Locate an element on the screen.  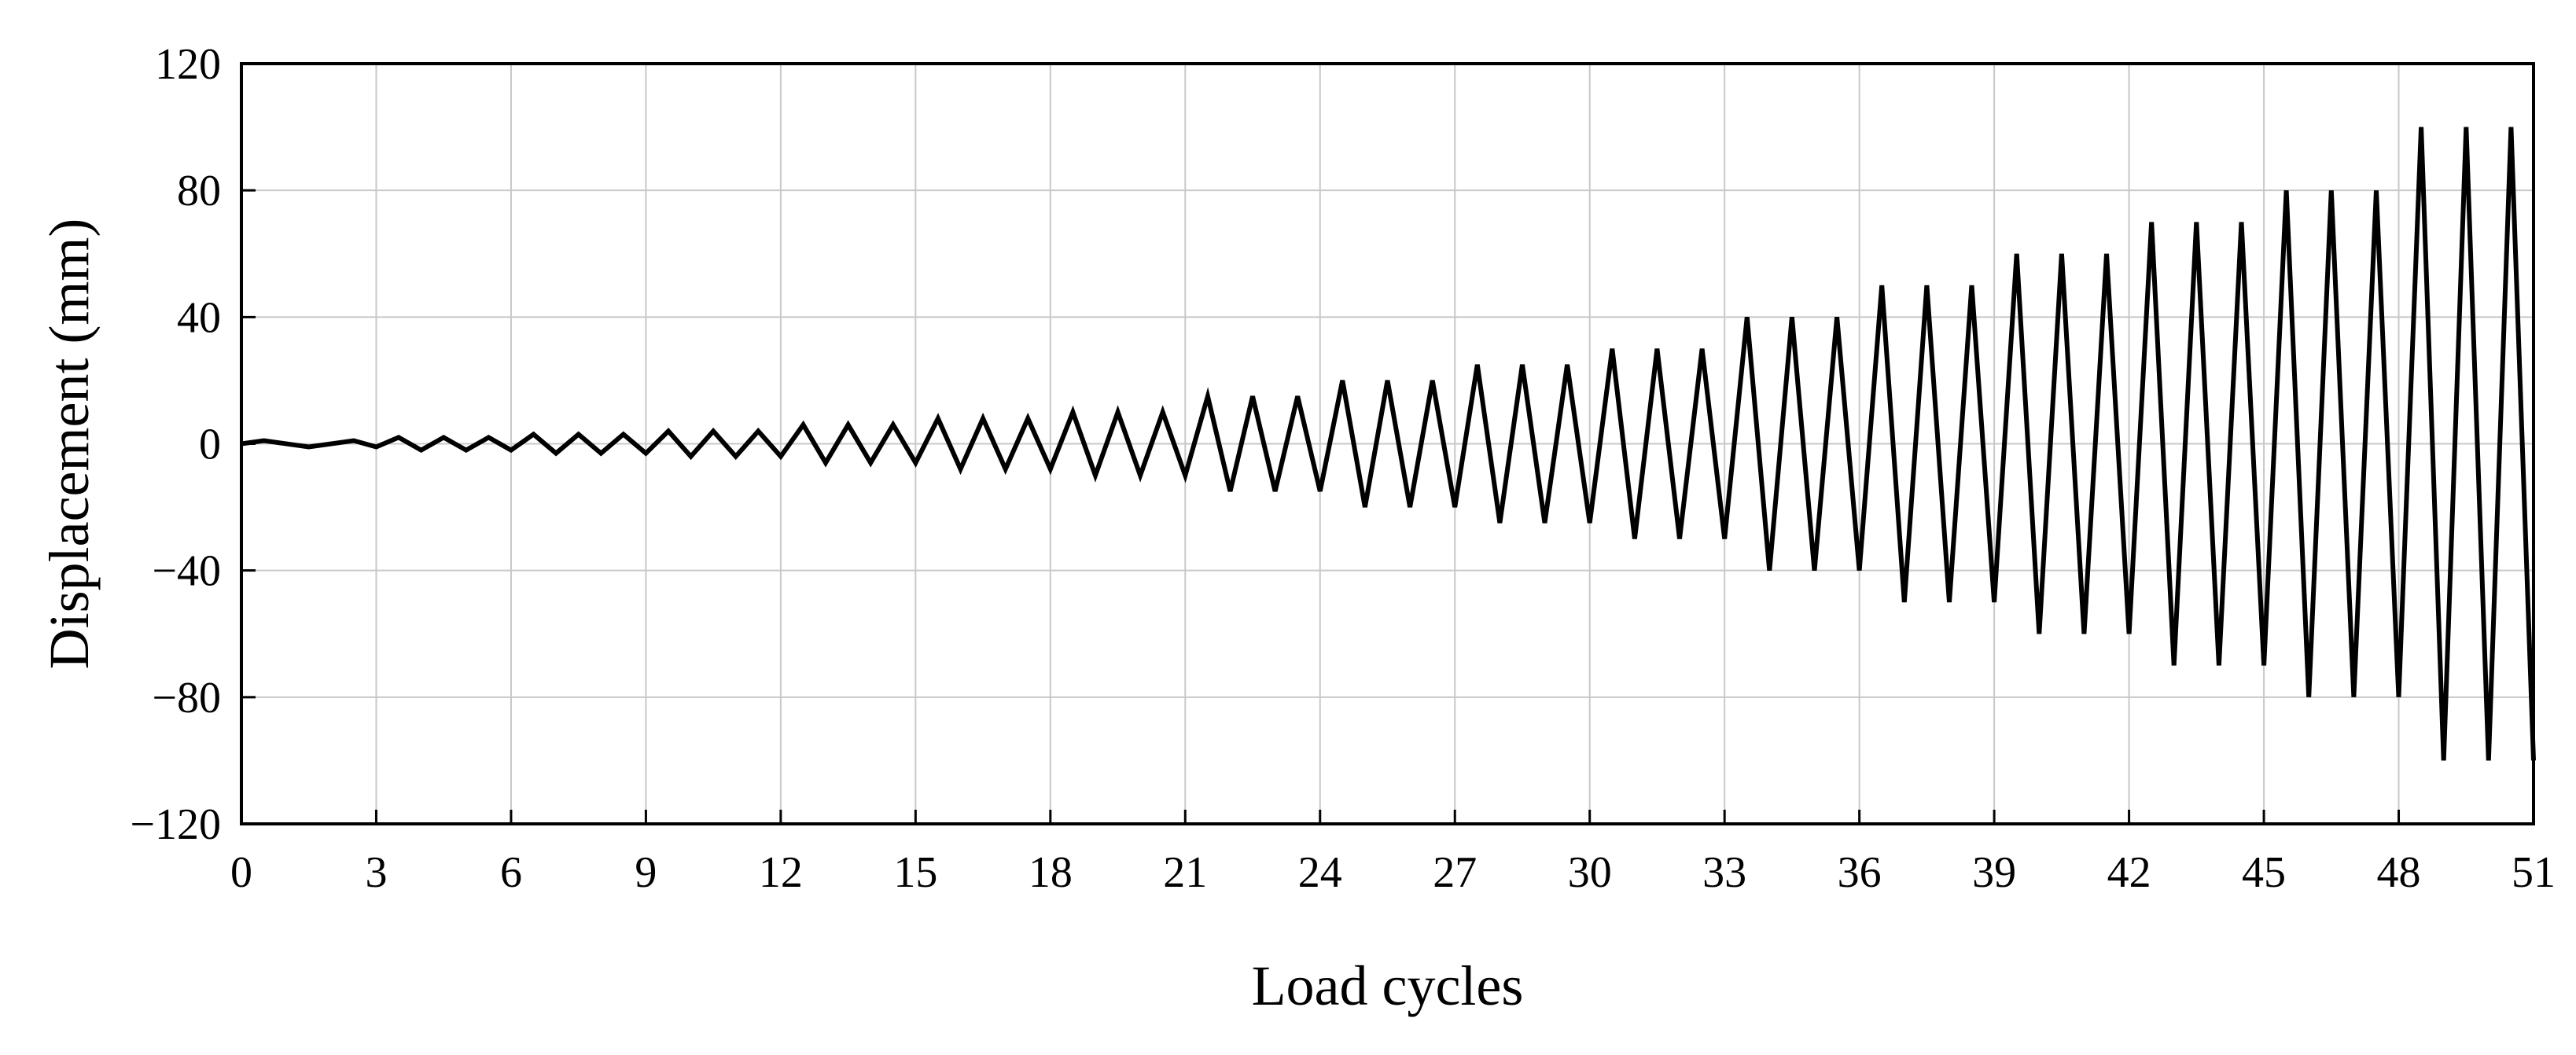
x-tick-label: 0 is located at coordinates (241, 872).